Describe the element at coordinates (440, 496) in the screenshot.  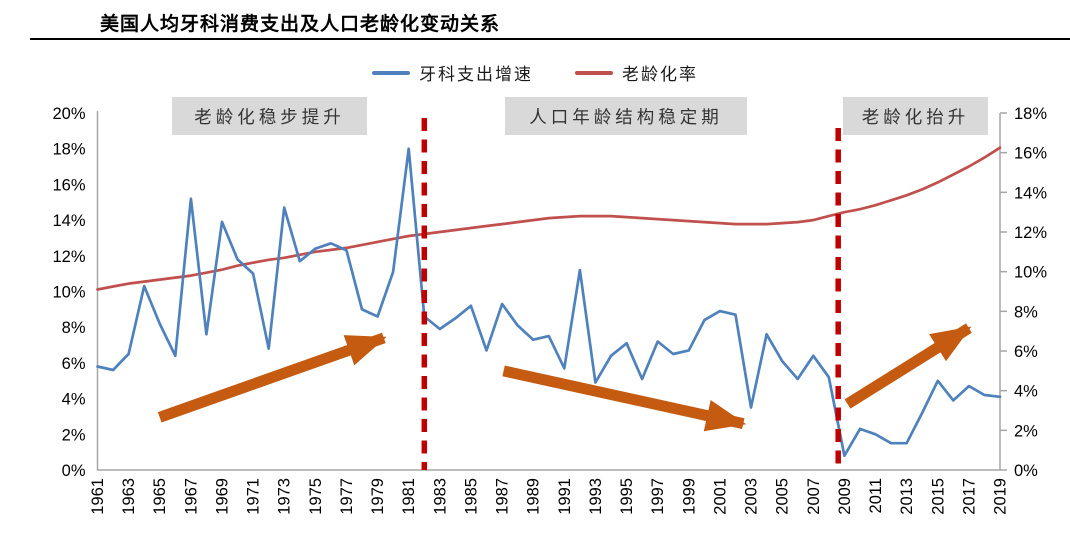
I see `svg-text: 1983` at that location.